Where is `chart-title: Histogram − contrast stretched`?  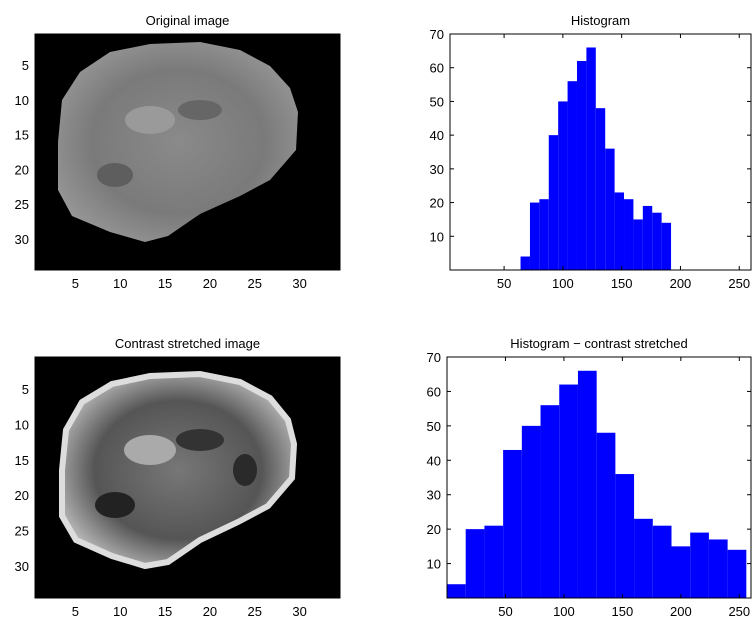
chart-title: Histogram − contrast stretched is located at coordinates (598, 343).